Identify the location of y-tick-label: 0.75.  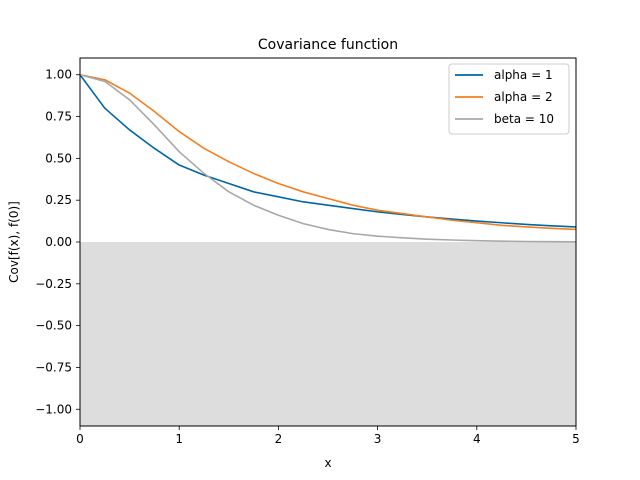
(58, 117).